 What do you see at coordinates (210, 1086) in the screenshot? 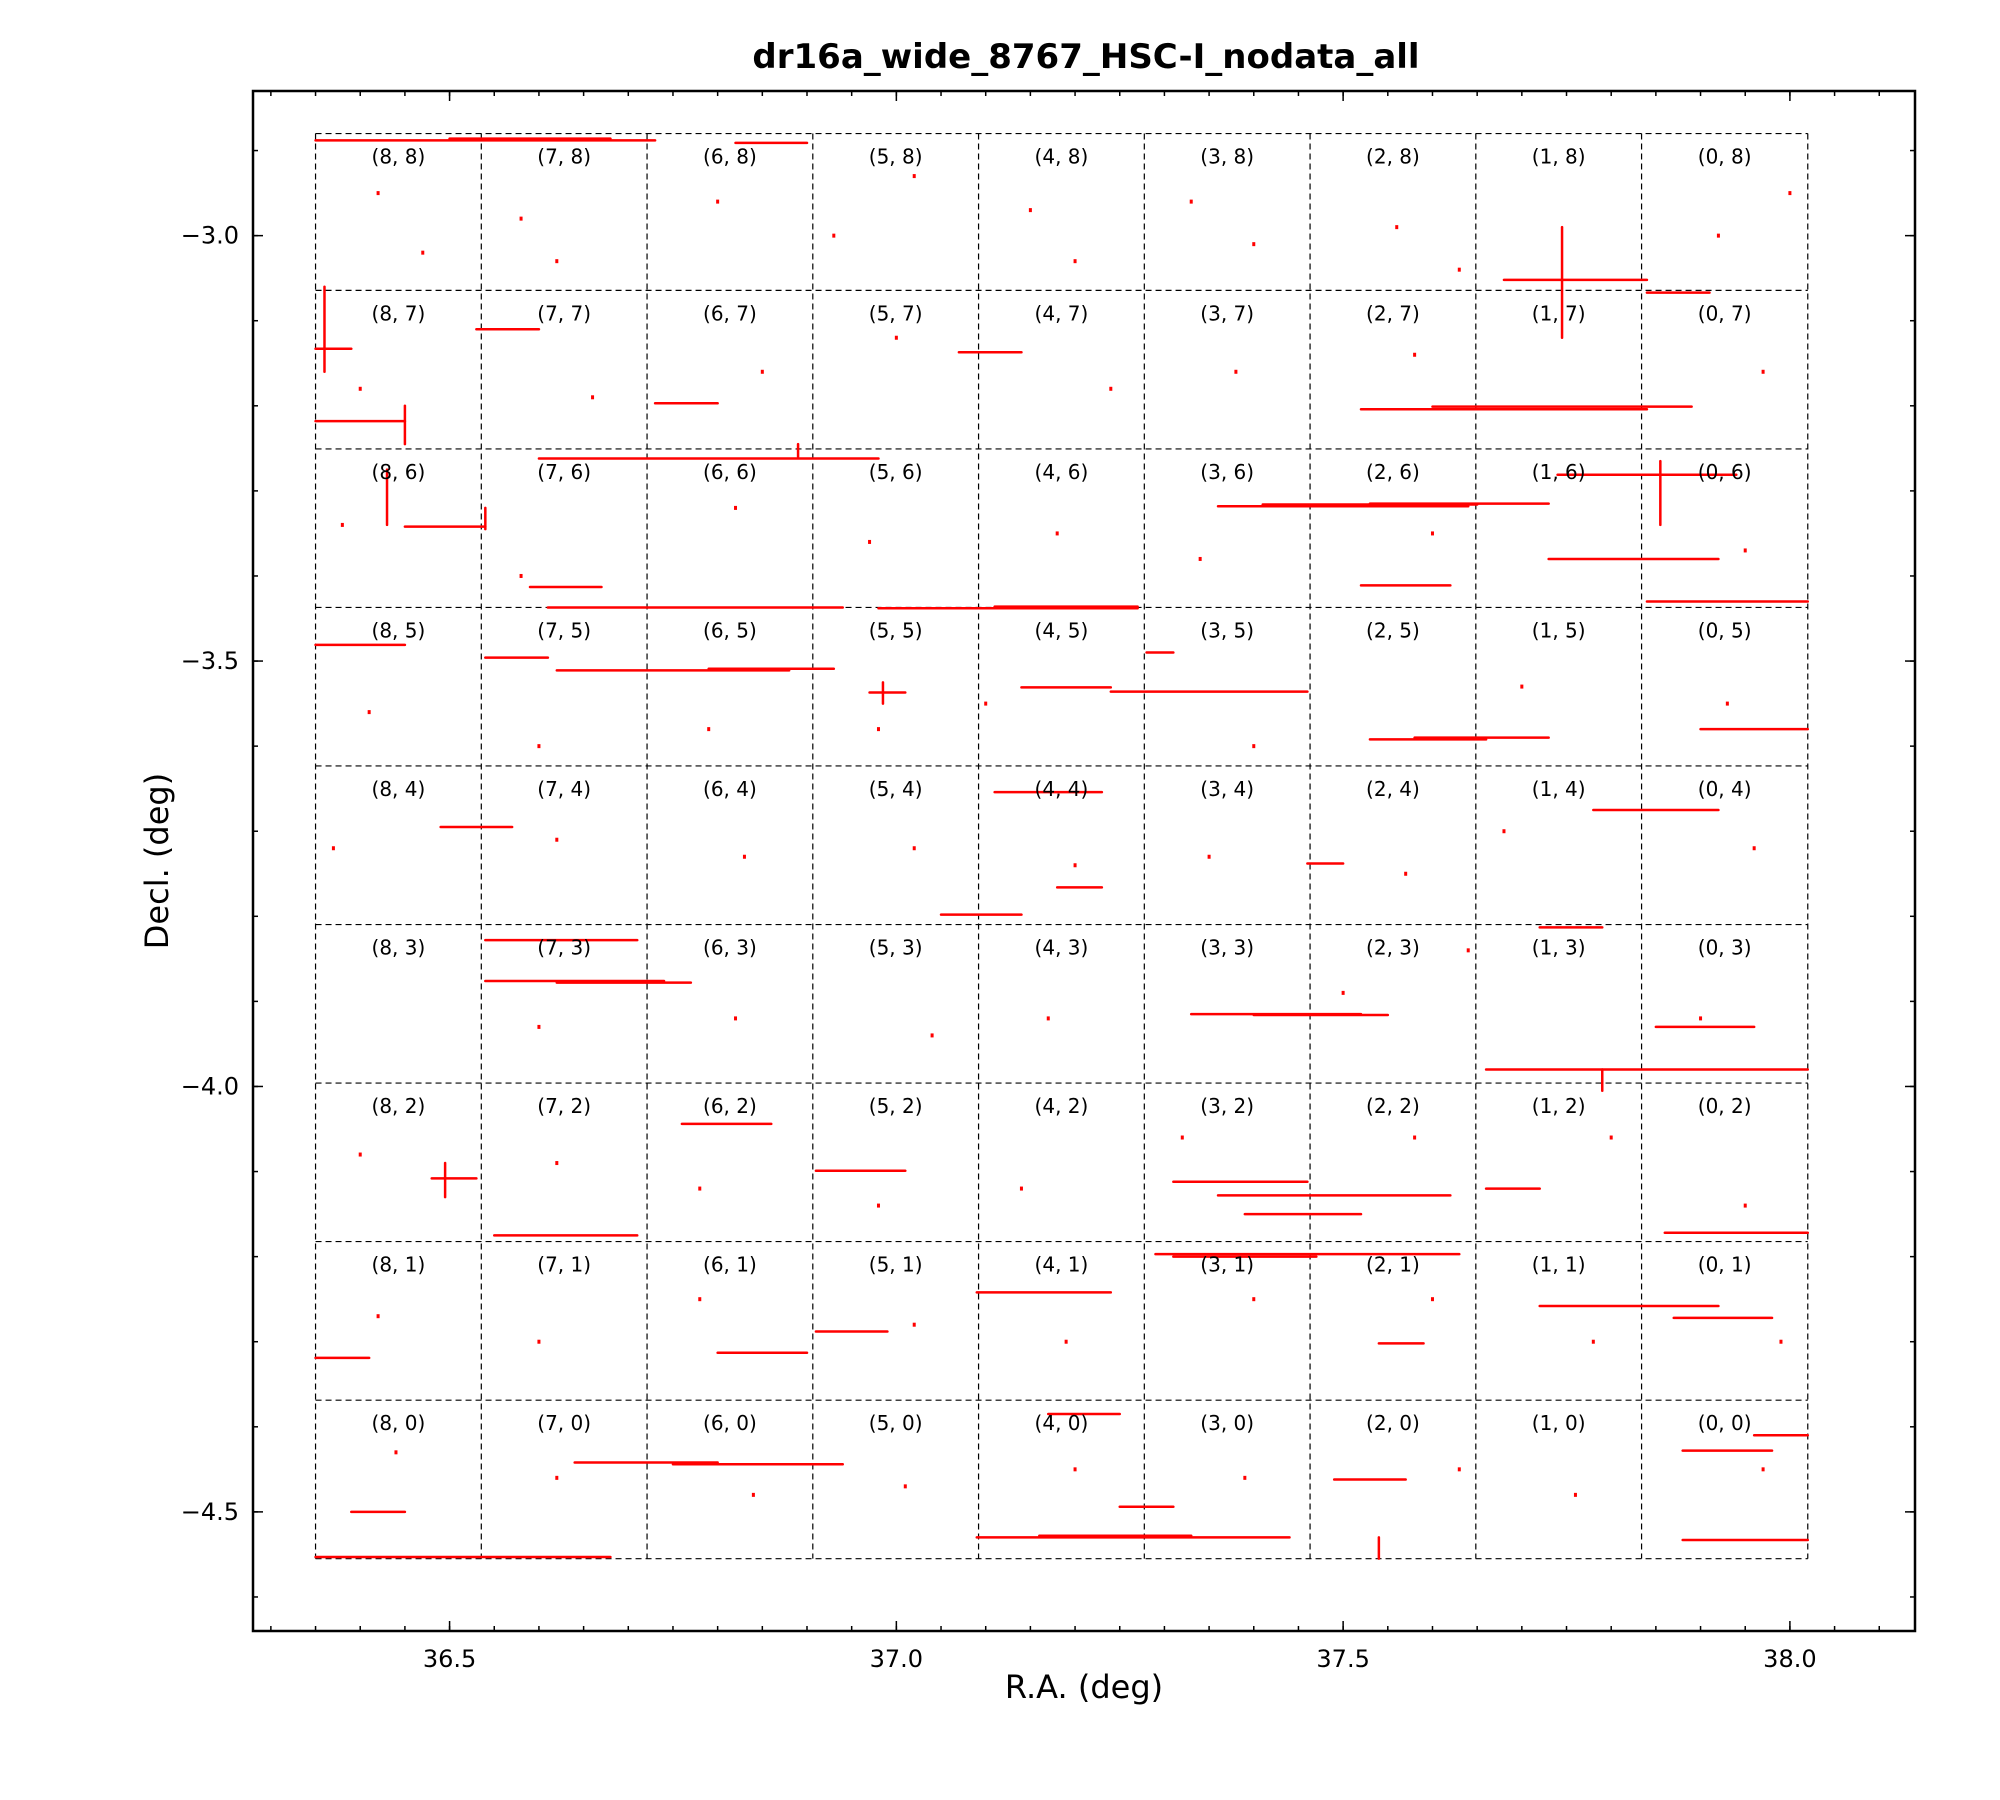
I see `y-tick-label: −4.0` at bounding box center [210, 1086].